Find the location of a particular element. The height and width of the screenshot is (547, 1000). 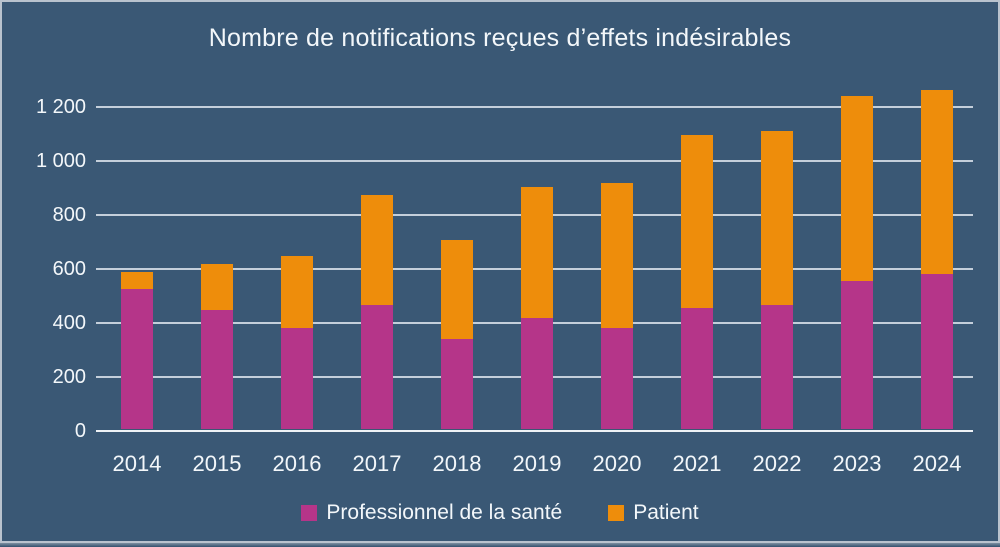

x-tick-label-2014: 2014 is located at coordinates (137, 463).